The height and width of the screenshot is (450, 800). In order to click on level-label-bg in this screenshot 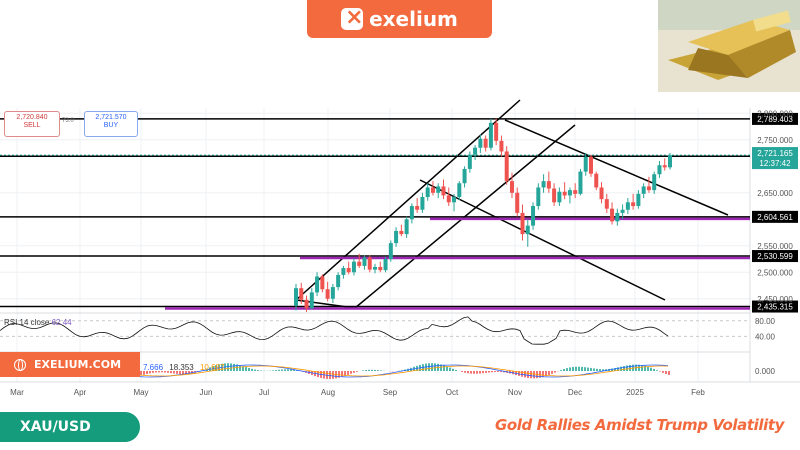, I will do `click(775, 216)`.